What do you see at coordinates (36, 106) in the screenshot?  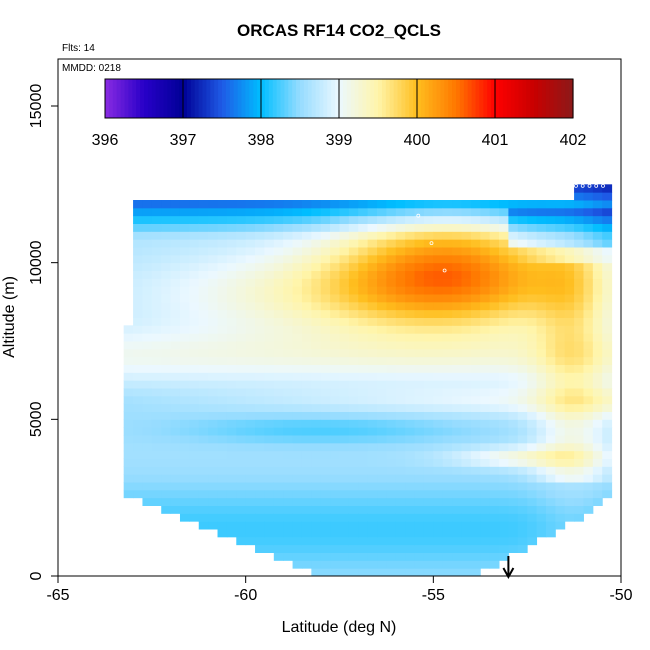 I see `y-tick-label: 15000` at bounding box center [36, 106].